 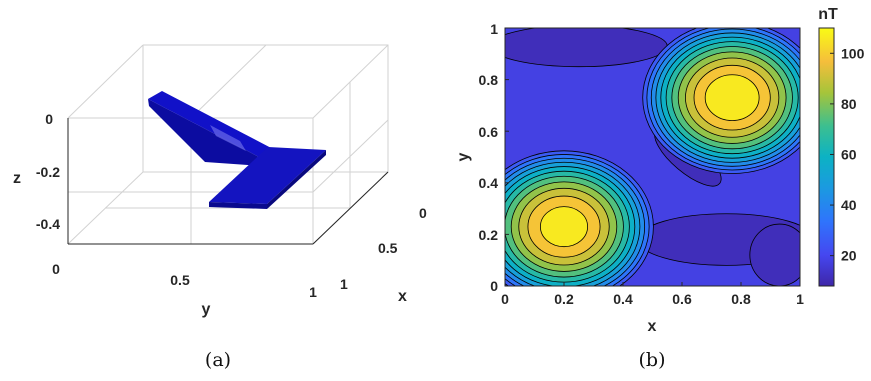 I want to click on colorbar-title: nT, so click(x=828, y=14).